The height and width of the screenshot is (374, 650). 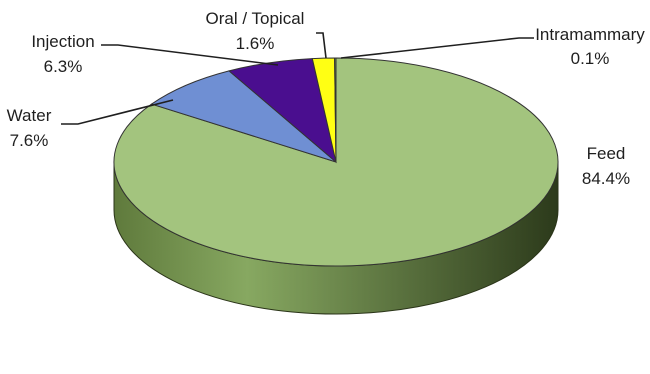 What do you see at coordinates (29, 140) in the screenshot?
I see `label-water-value: 7.6%` at bounding box center [29, 140].